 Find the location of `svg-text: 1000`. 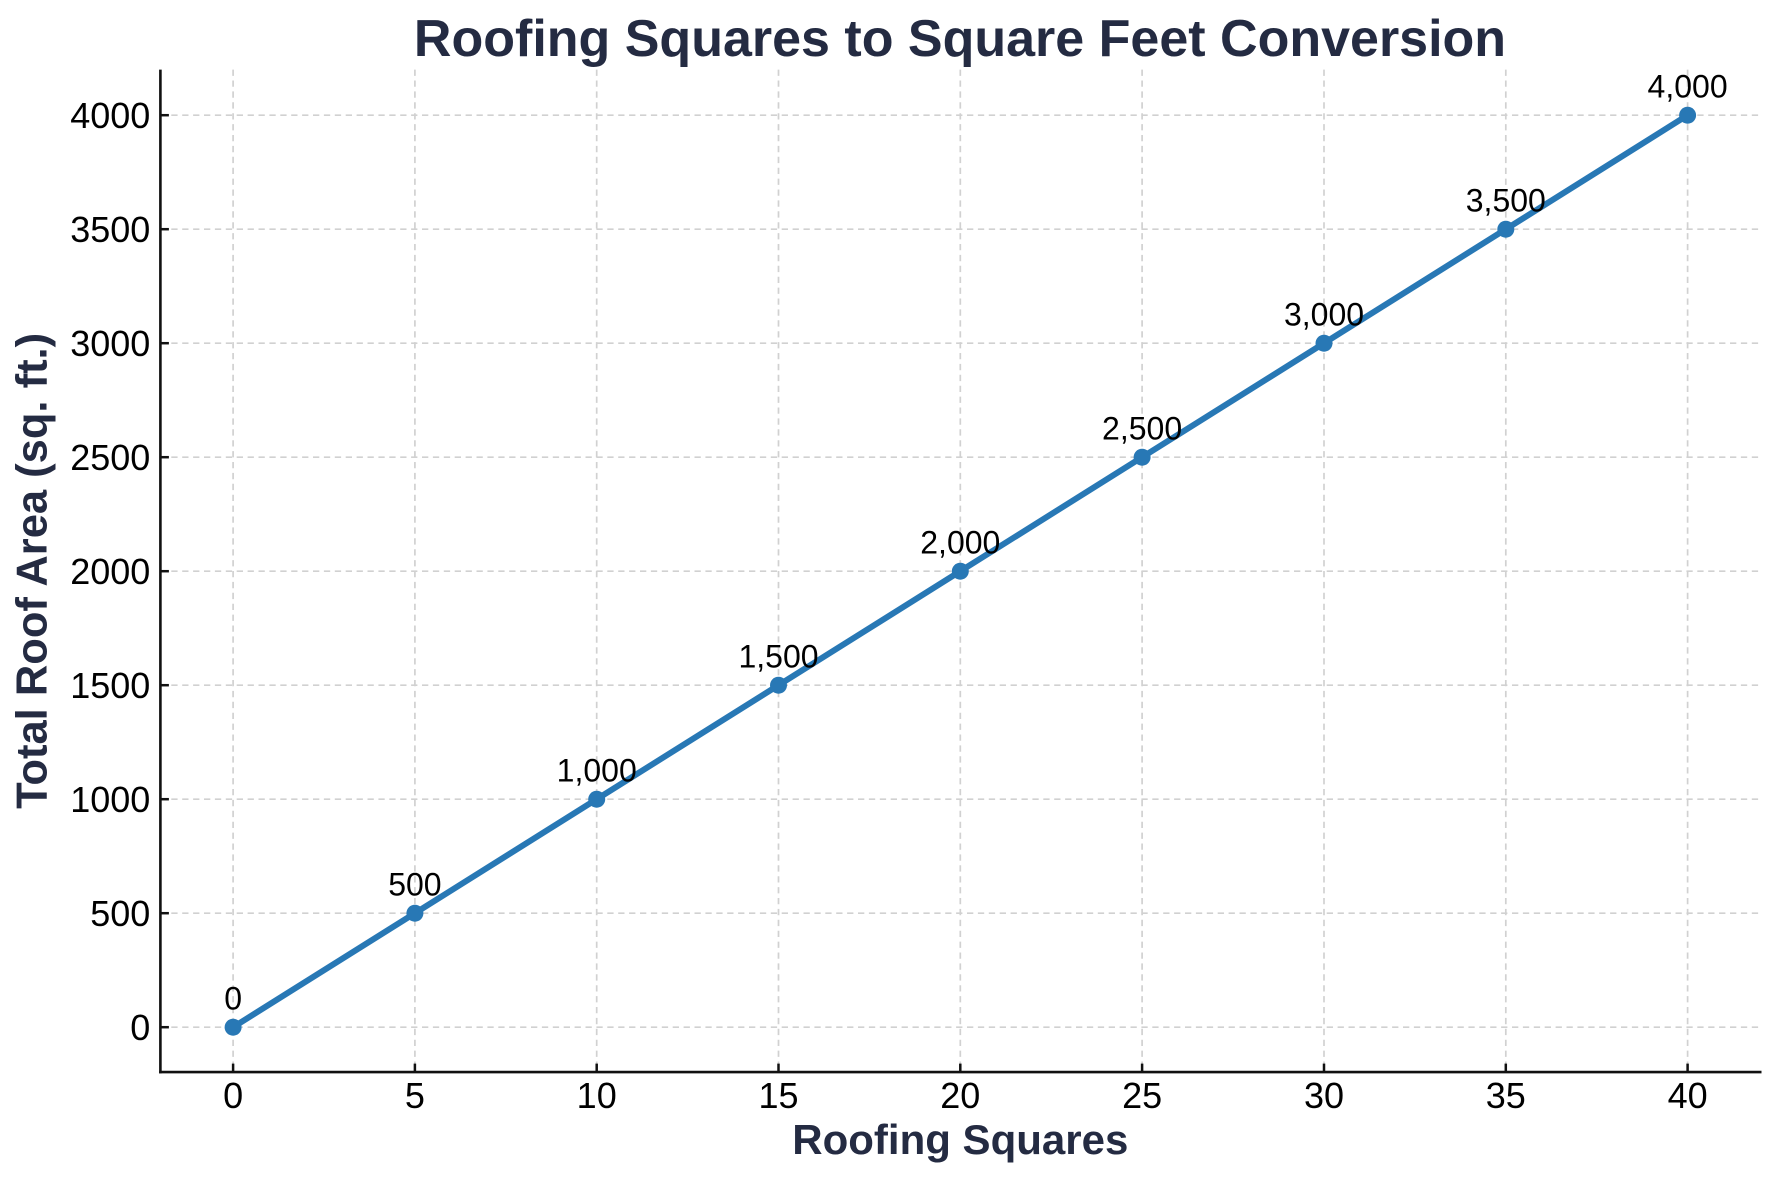

svg-text: 1000 is located at coordinates (110, 799).